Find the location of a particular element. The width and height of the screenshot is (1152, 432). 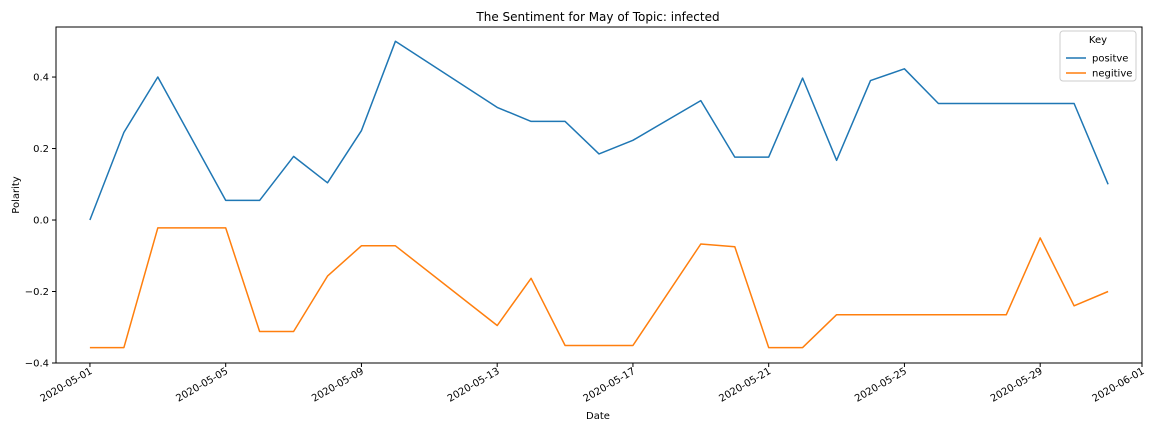

legend-label-negitive: negitive is located at coordinates (1112, 74).